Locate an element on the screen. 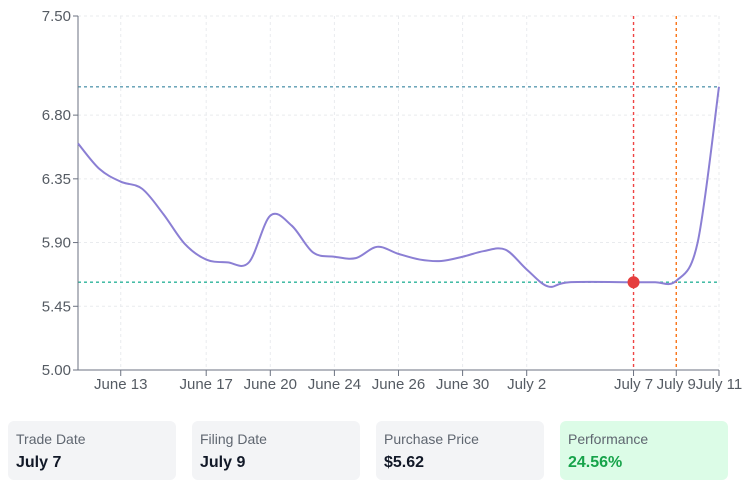 Image resolution: width=744 pixels, height=492 pixels. trade-date-card: Trade Date July 7 is located at coordinates (92, 450).